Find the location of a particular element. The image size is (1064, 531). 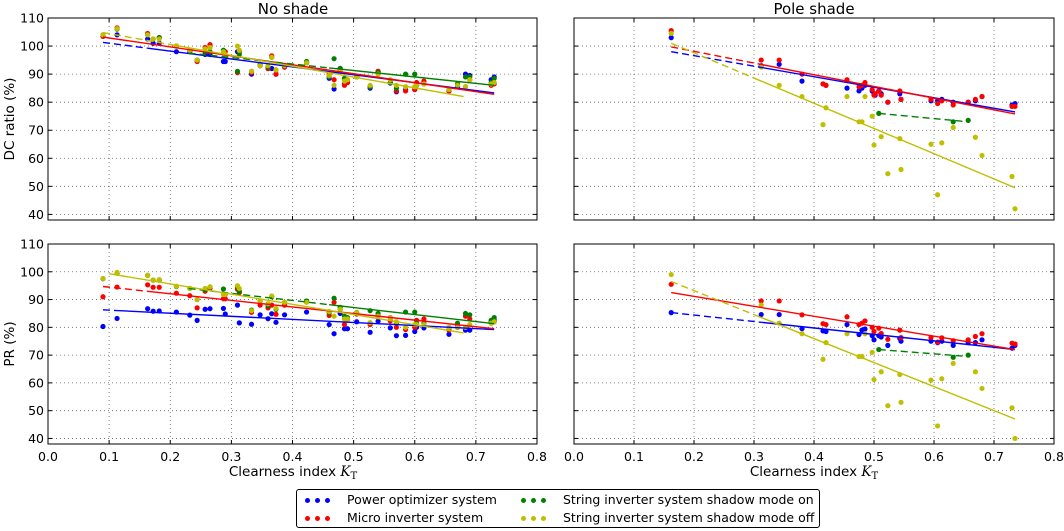

tick-label-x: 0.8 is located at coordinates (537, 456).